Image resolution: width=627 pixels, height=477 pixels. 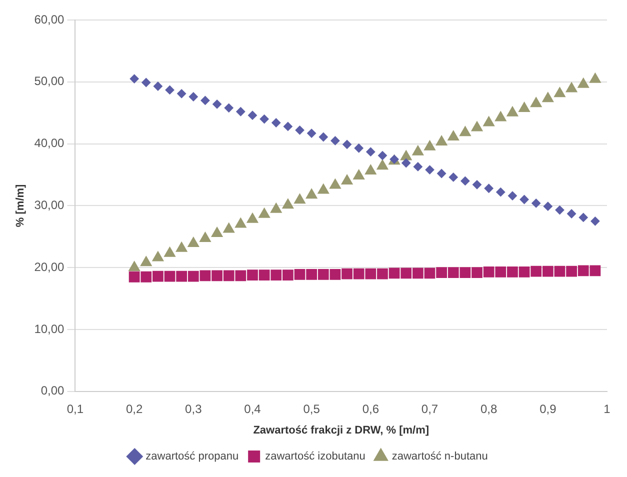 I want to click on y-tick-label: 60,00, so click(x=49, y=19).